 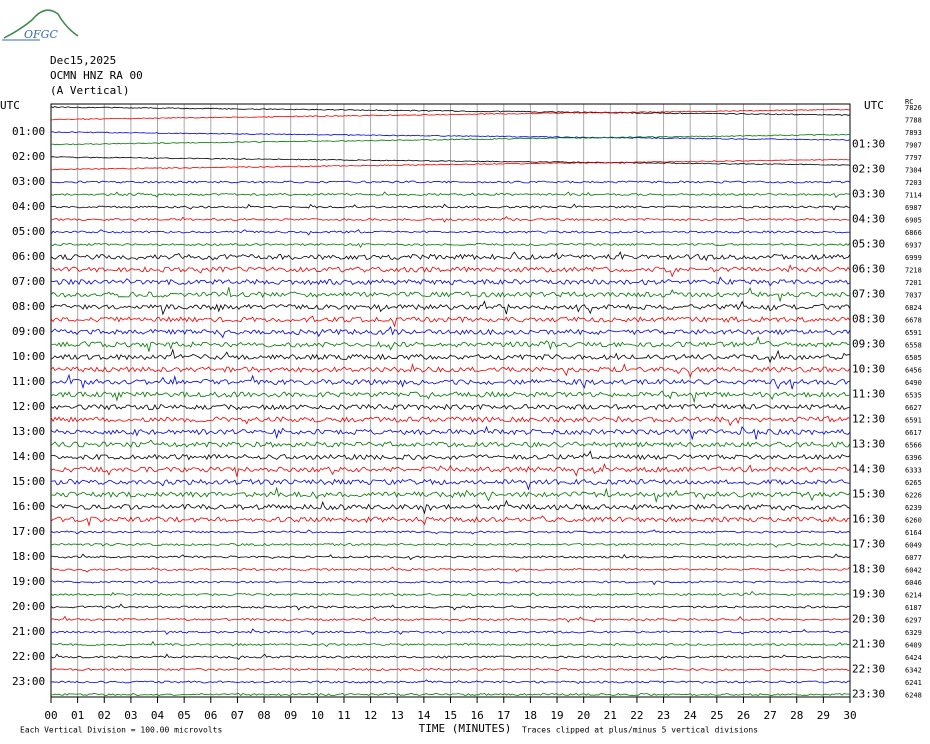 What do you see at coordinates (913, 671) in the screenshot?
I see `right-value: 6342` at bounding box center [913, 671].